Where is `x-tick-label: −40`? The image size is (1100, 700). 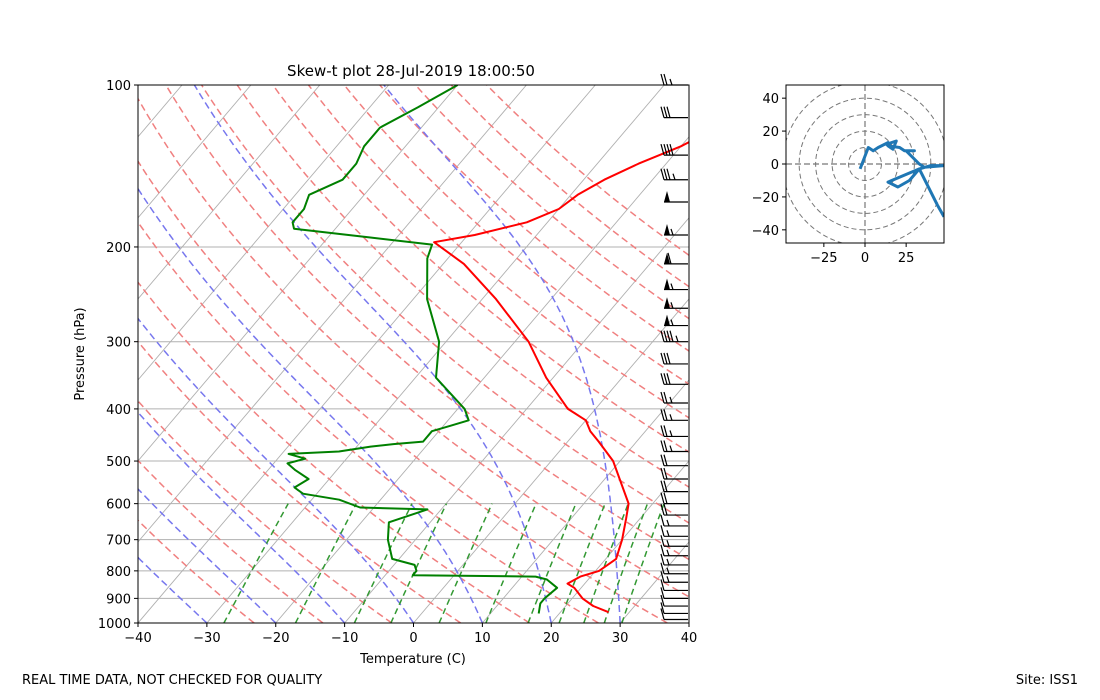 x-tick-label: −40 is located at coordinates (137, 638).